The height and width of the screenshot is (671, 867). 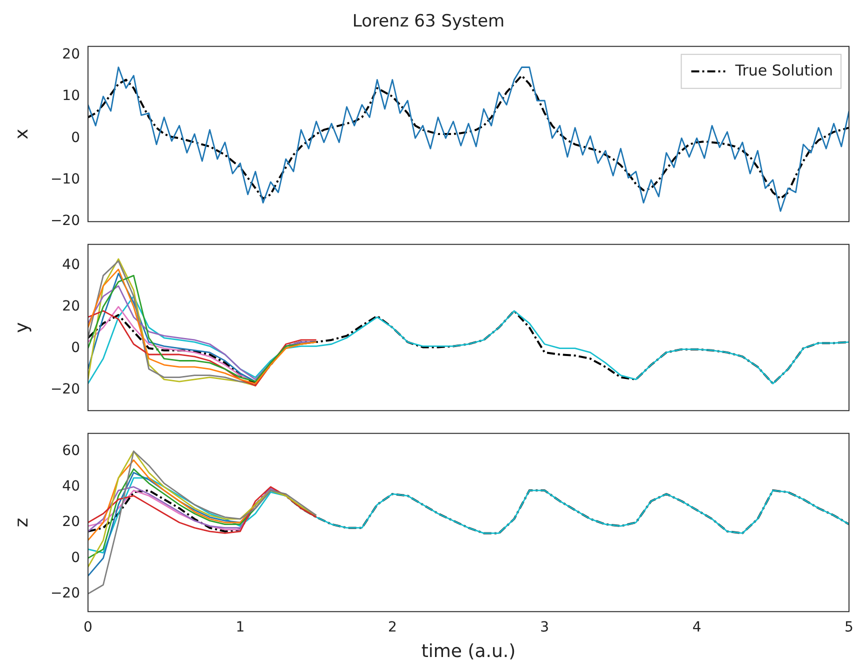 I want to click on y-axis-title: z, so click(x=21, y=523).